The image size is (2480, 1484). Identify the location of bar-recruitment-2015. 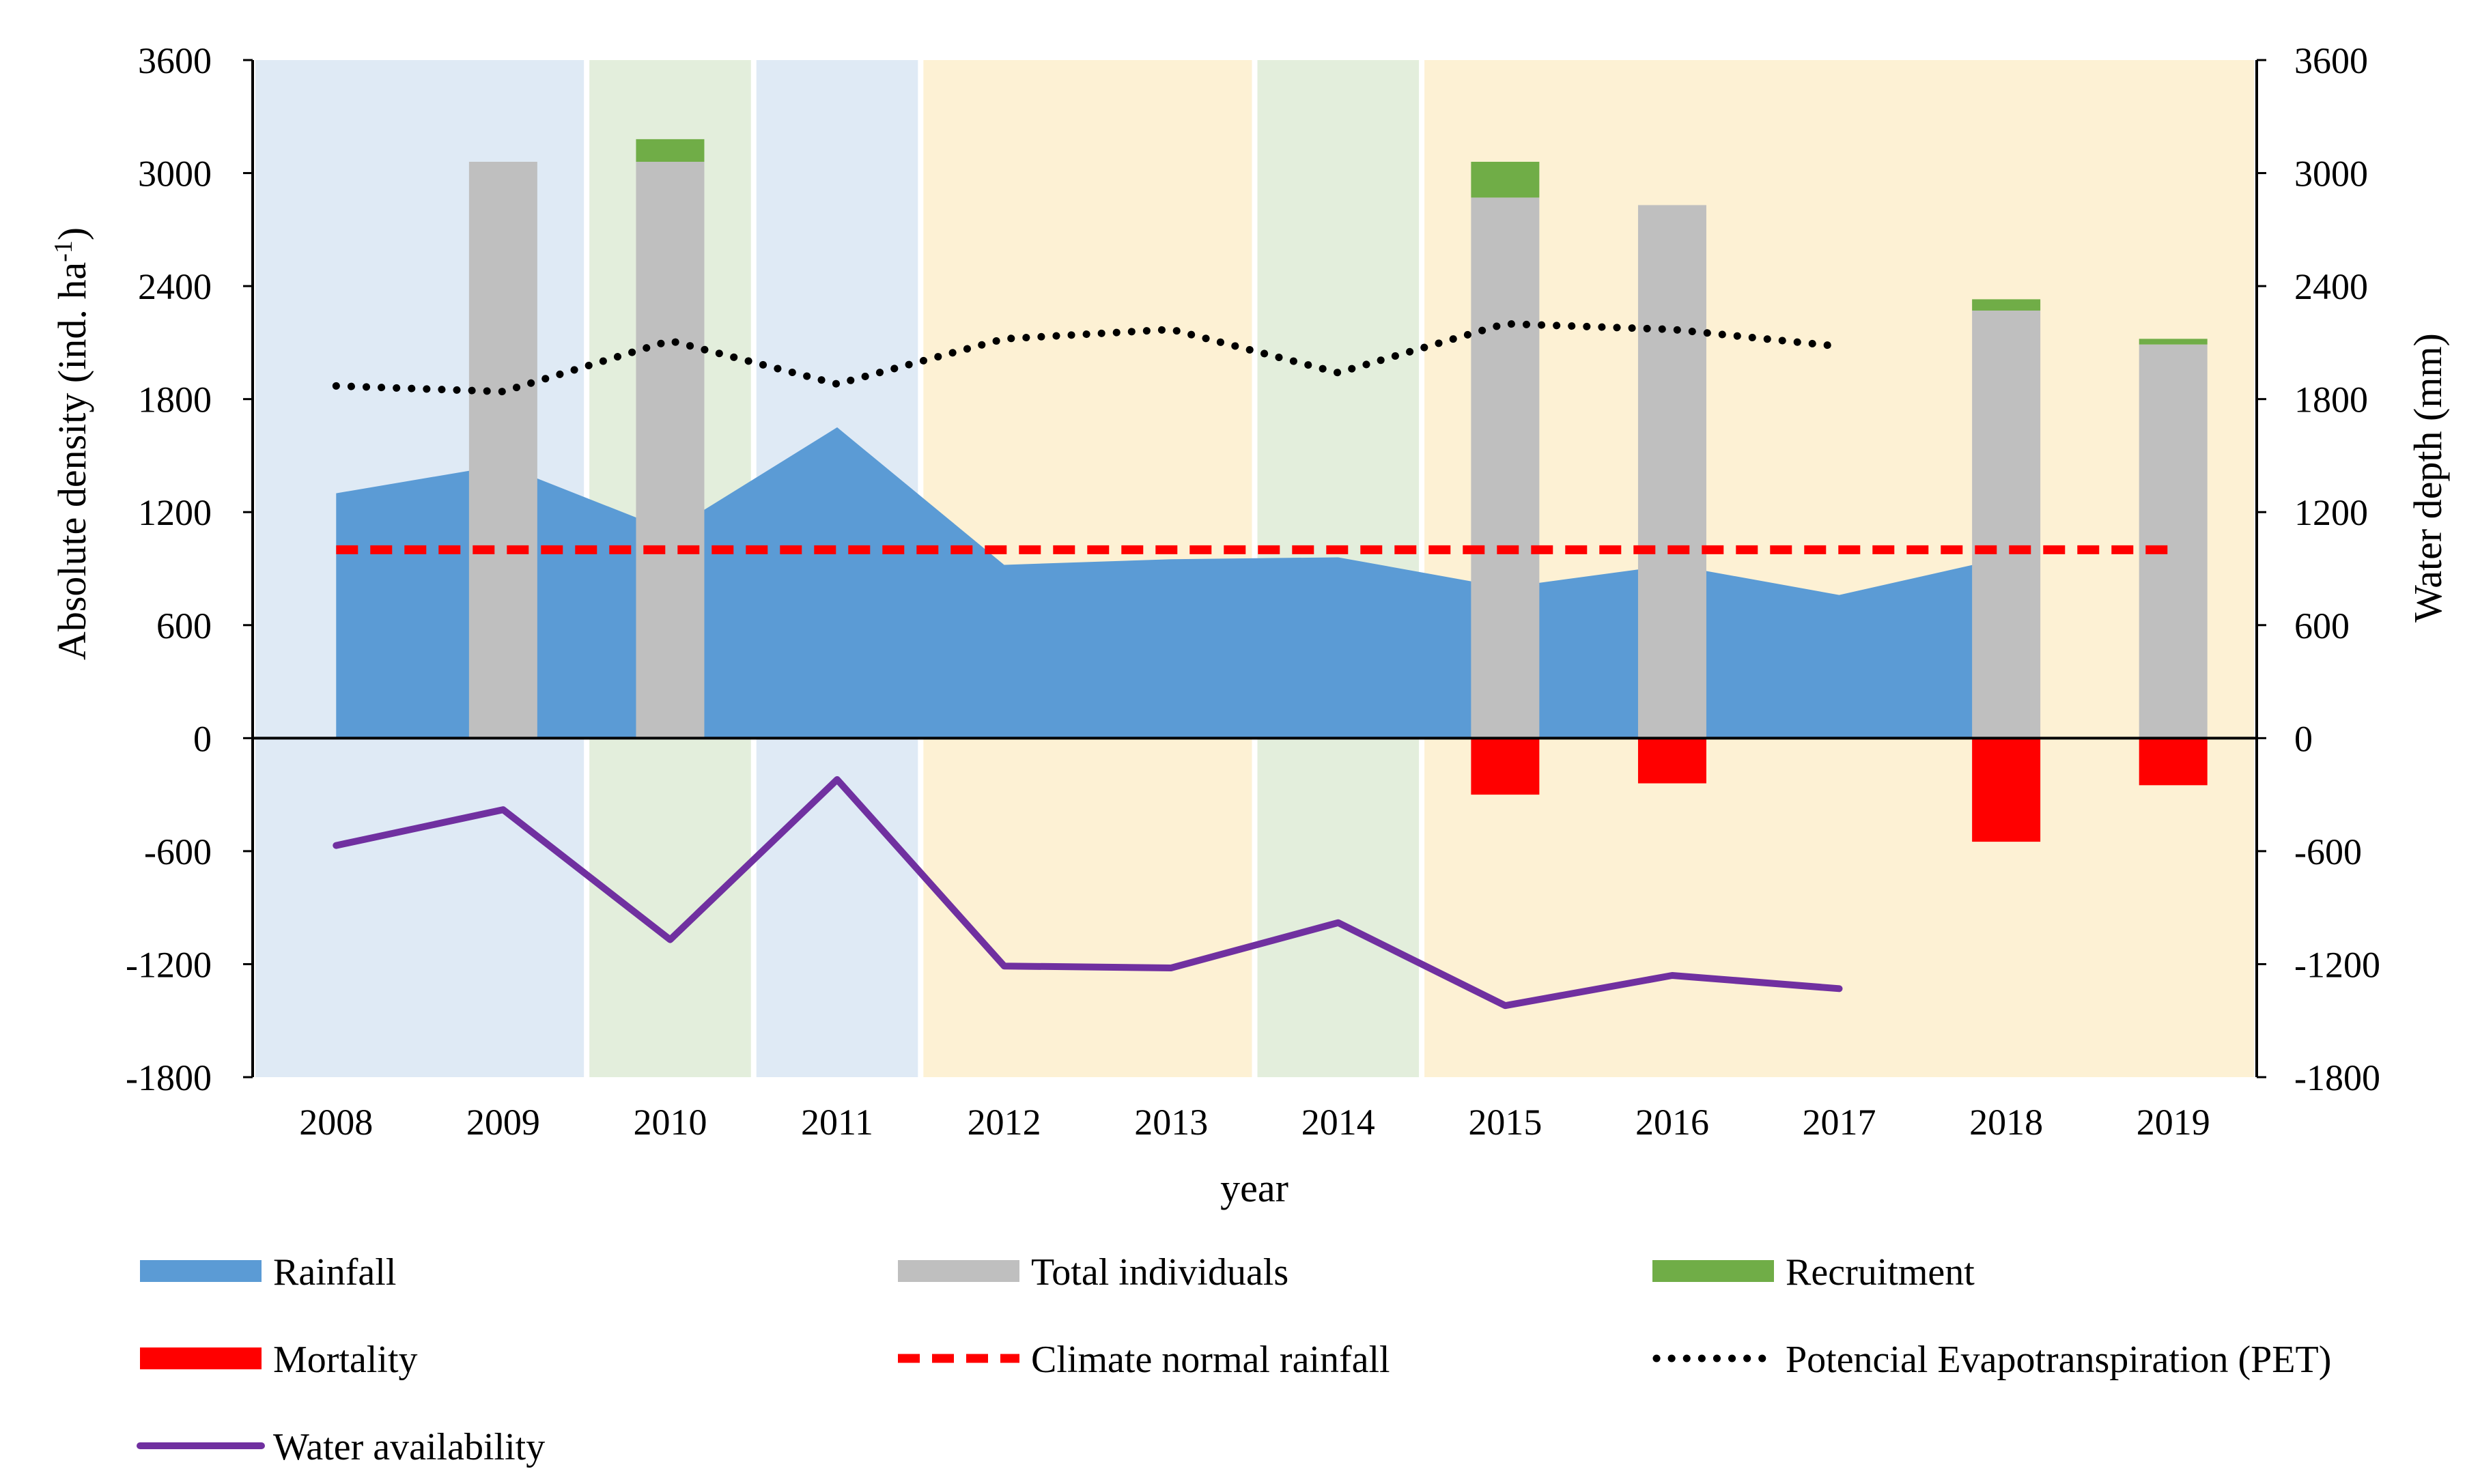
(1505, 180).